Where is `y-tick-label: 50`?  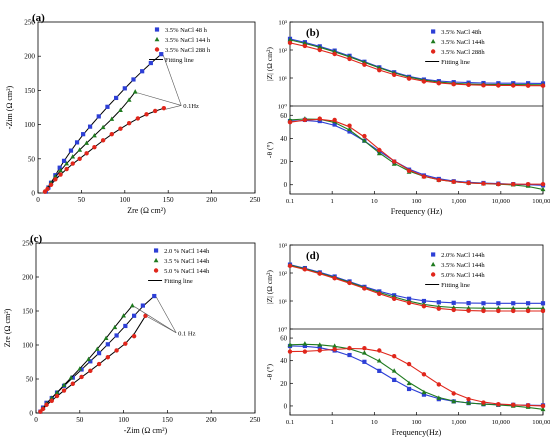
y-tick-label: 50 is located at coordinates (30, 380).